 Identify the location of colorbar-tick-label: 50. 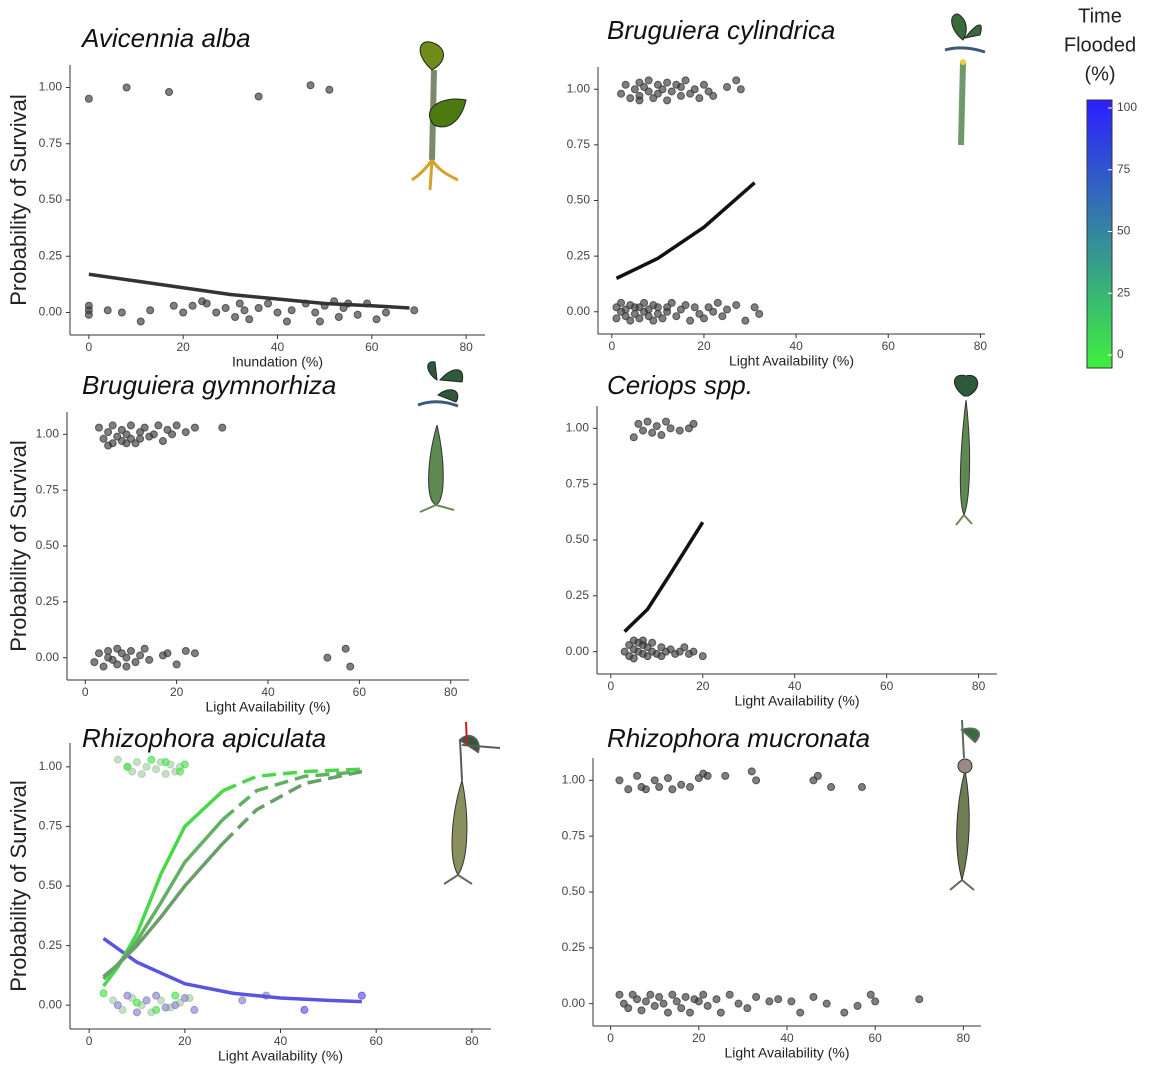
(1124, 231).